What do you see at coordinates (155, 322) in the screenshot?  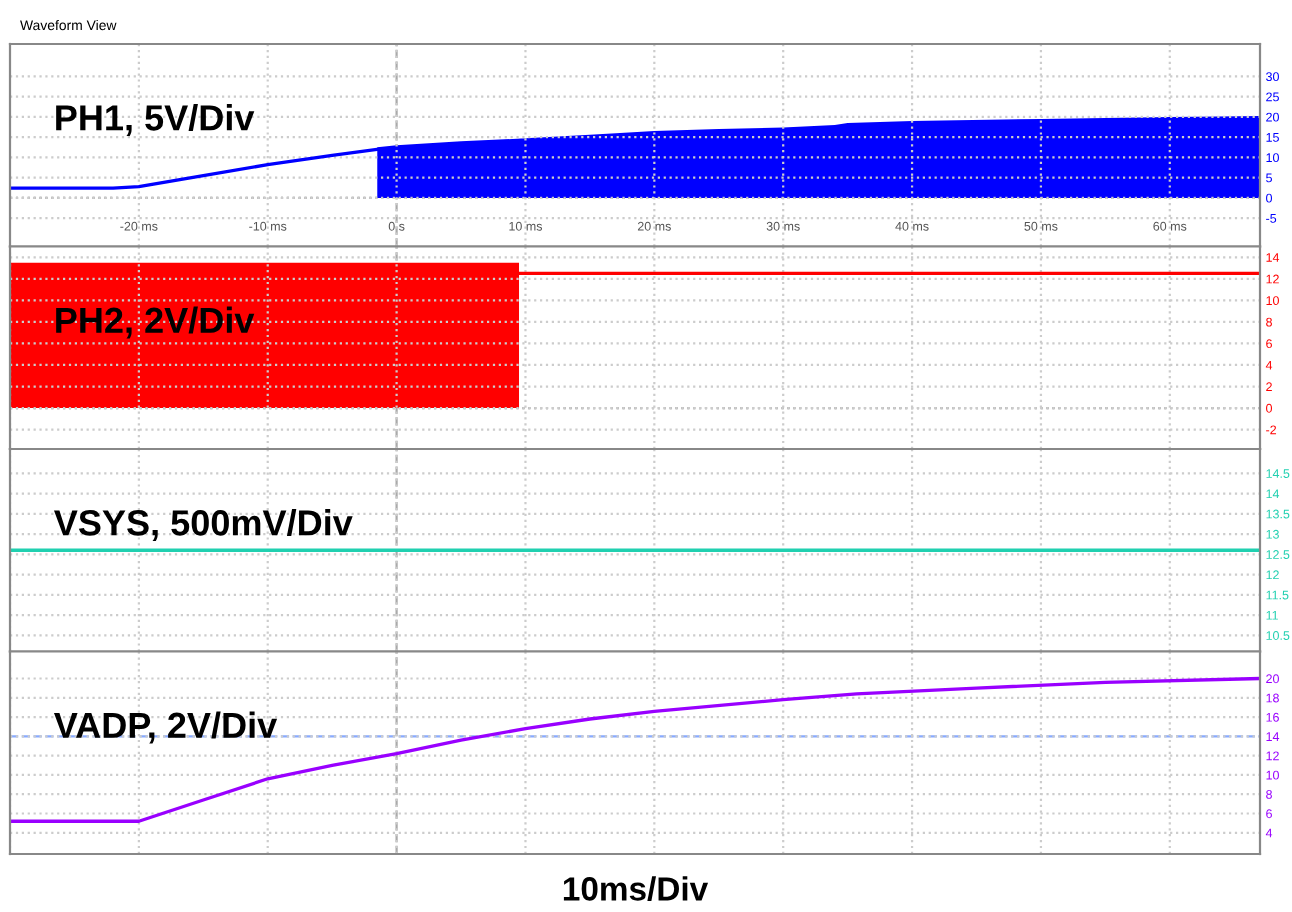 I see `text: PH2, 2V/Div` at bounding box center [155, 322].